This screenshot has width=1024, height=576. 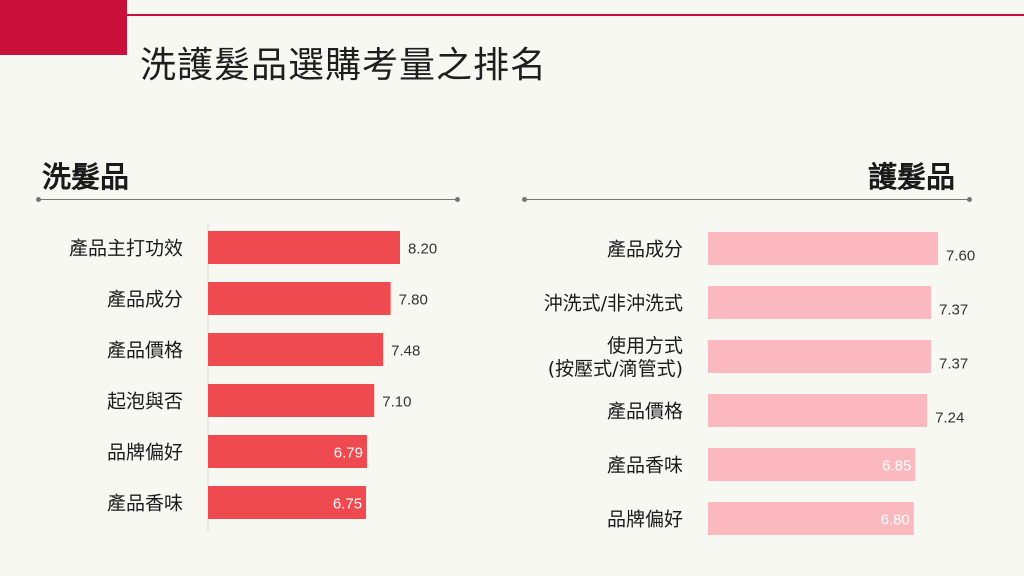 What do you see at coordinates (645, 520) in the screenshot?
I see `conditioner-category-label: 品牌偏好` at bounding box center [645, 520].